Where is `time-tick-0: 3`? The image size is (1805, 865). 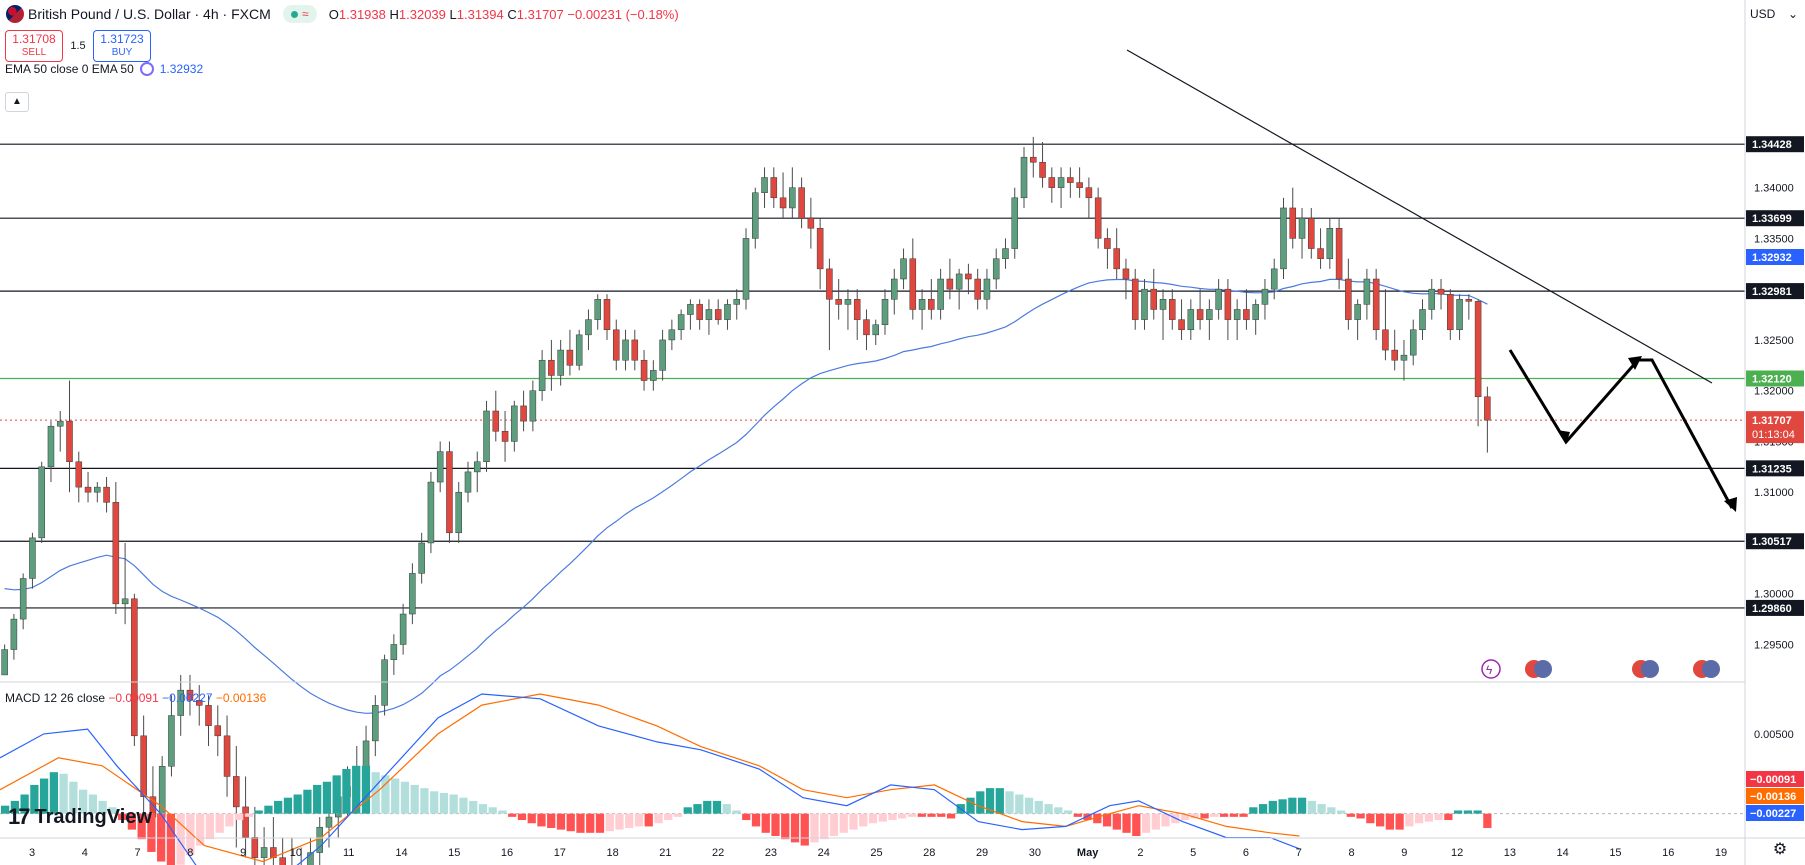 time-tick-0: 3 is located at coordinates (32, 853).